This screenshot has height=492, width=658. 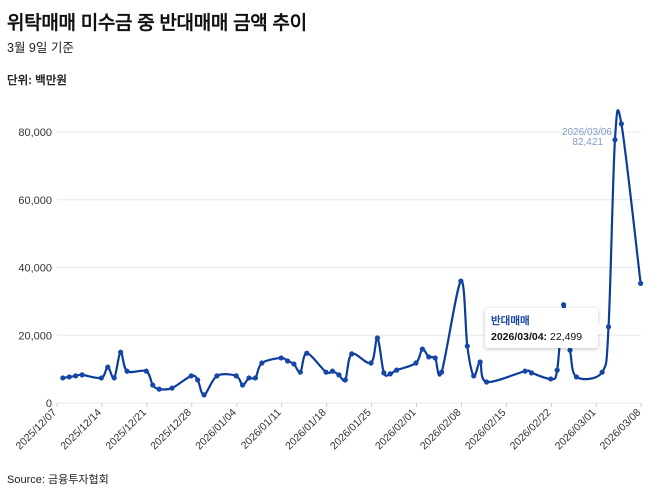 I want to click on y-tick-label: 0, so click(x=49, y=404).